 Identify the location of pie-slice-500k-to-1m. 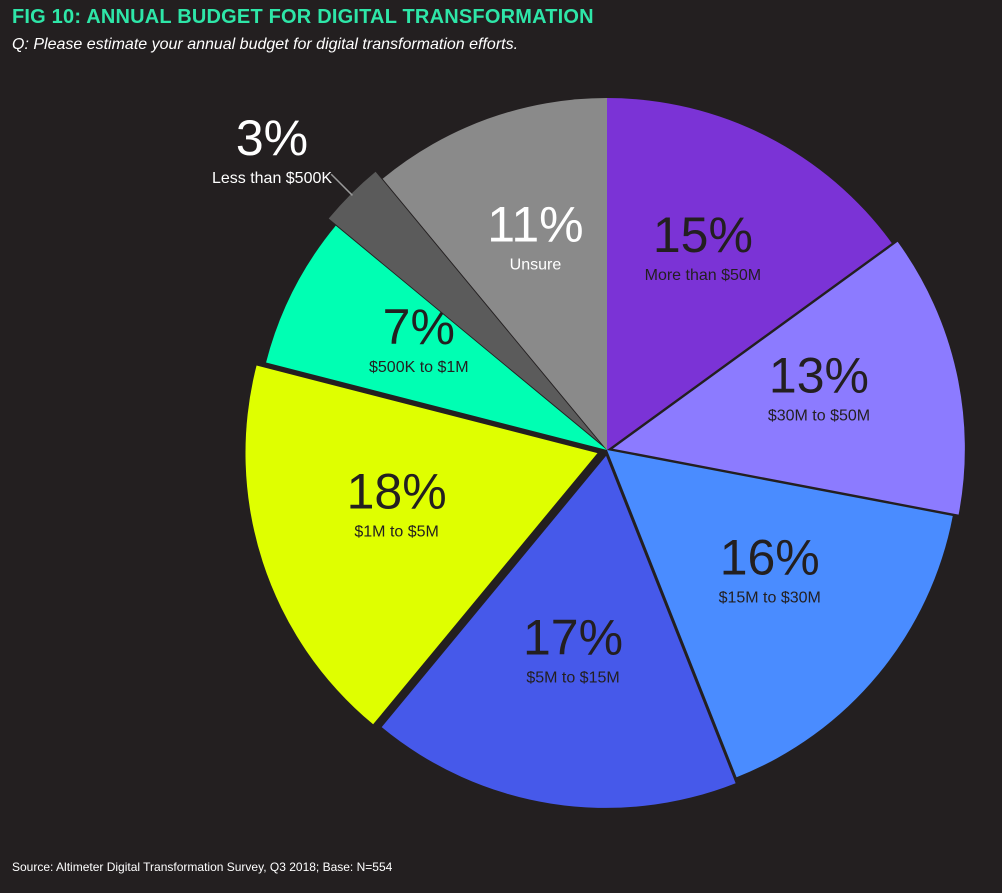
(436, 337).